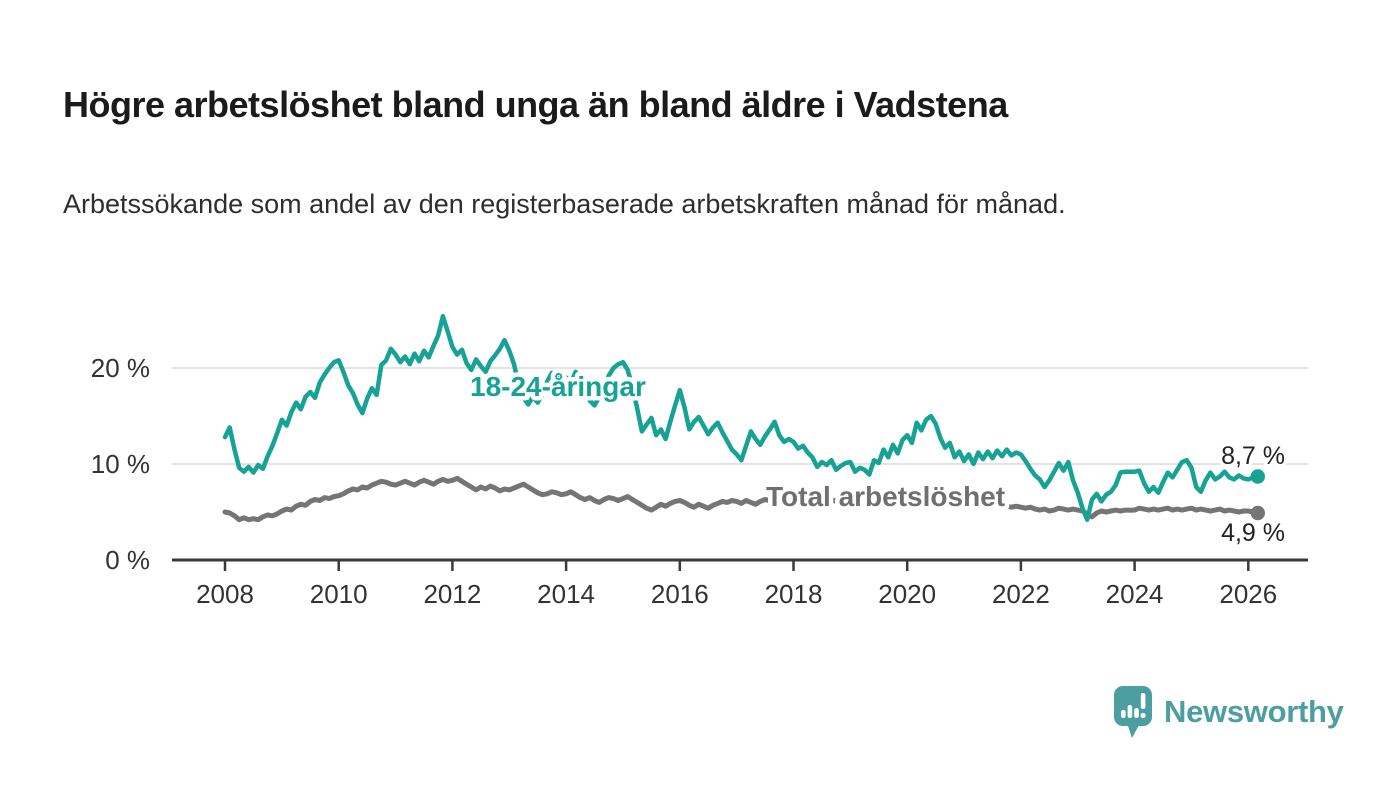  I want to click on newsworthy-logo: Newsworthy, so click(1229, 712).